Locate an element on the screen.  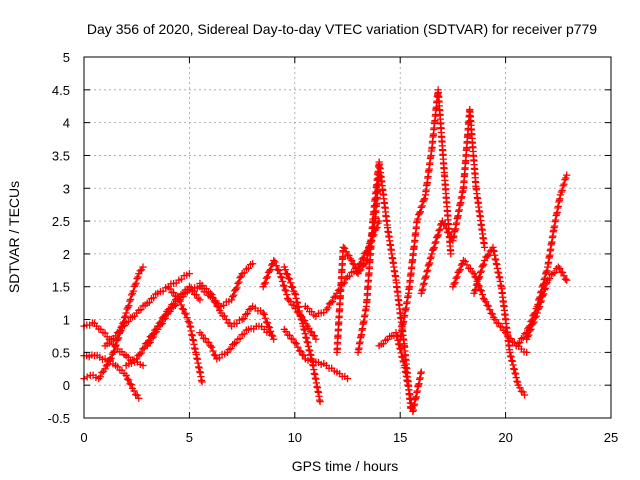
series-track-v is located at coordinates (547, 303).